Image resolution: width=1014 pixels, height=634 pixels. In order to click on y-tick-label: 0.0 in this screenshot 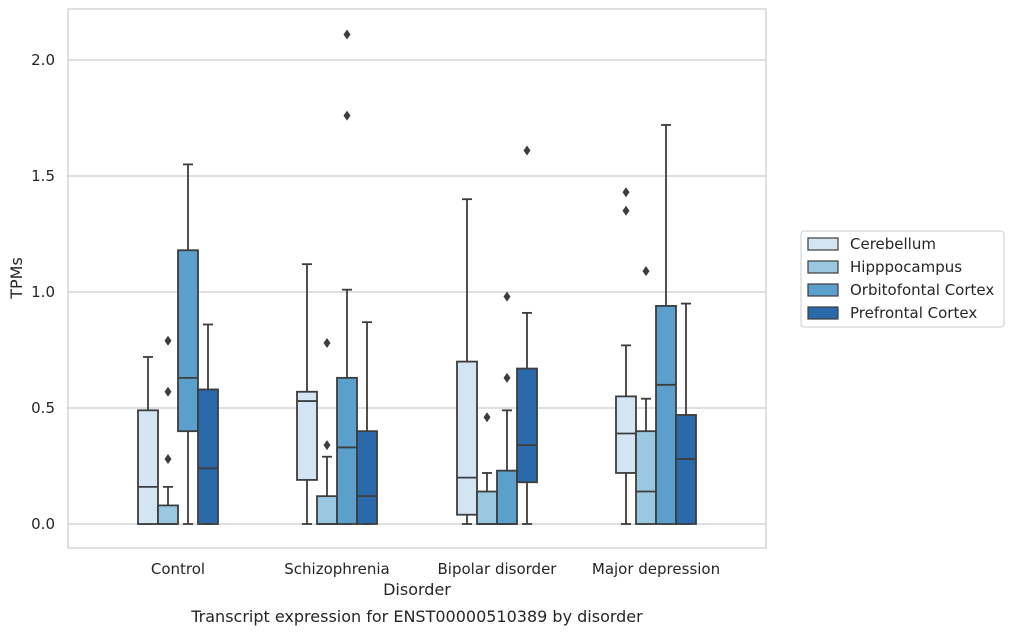, I will do `click(43, 524)`.